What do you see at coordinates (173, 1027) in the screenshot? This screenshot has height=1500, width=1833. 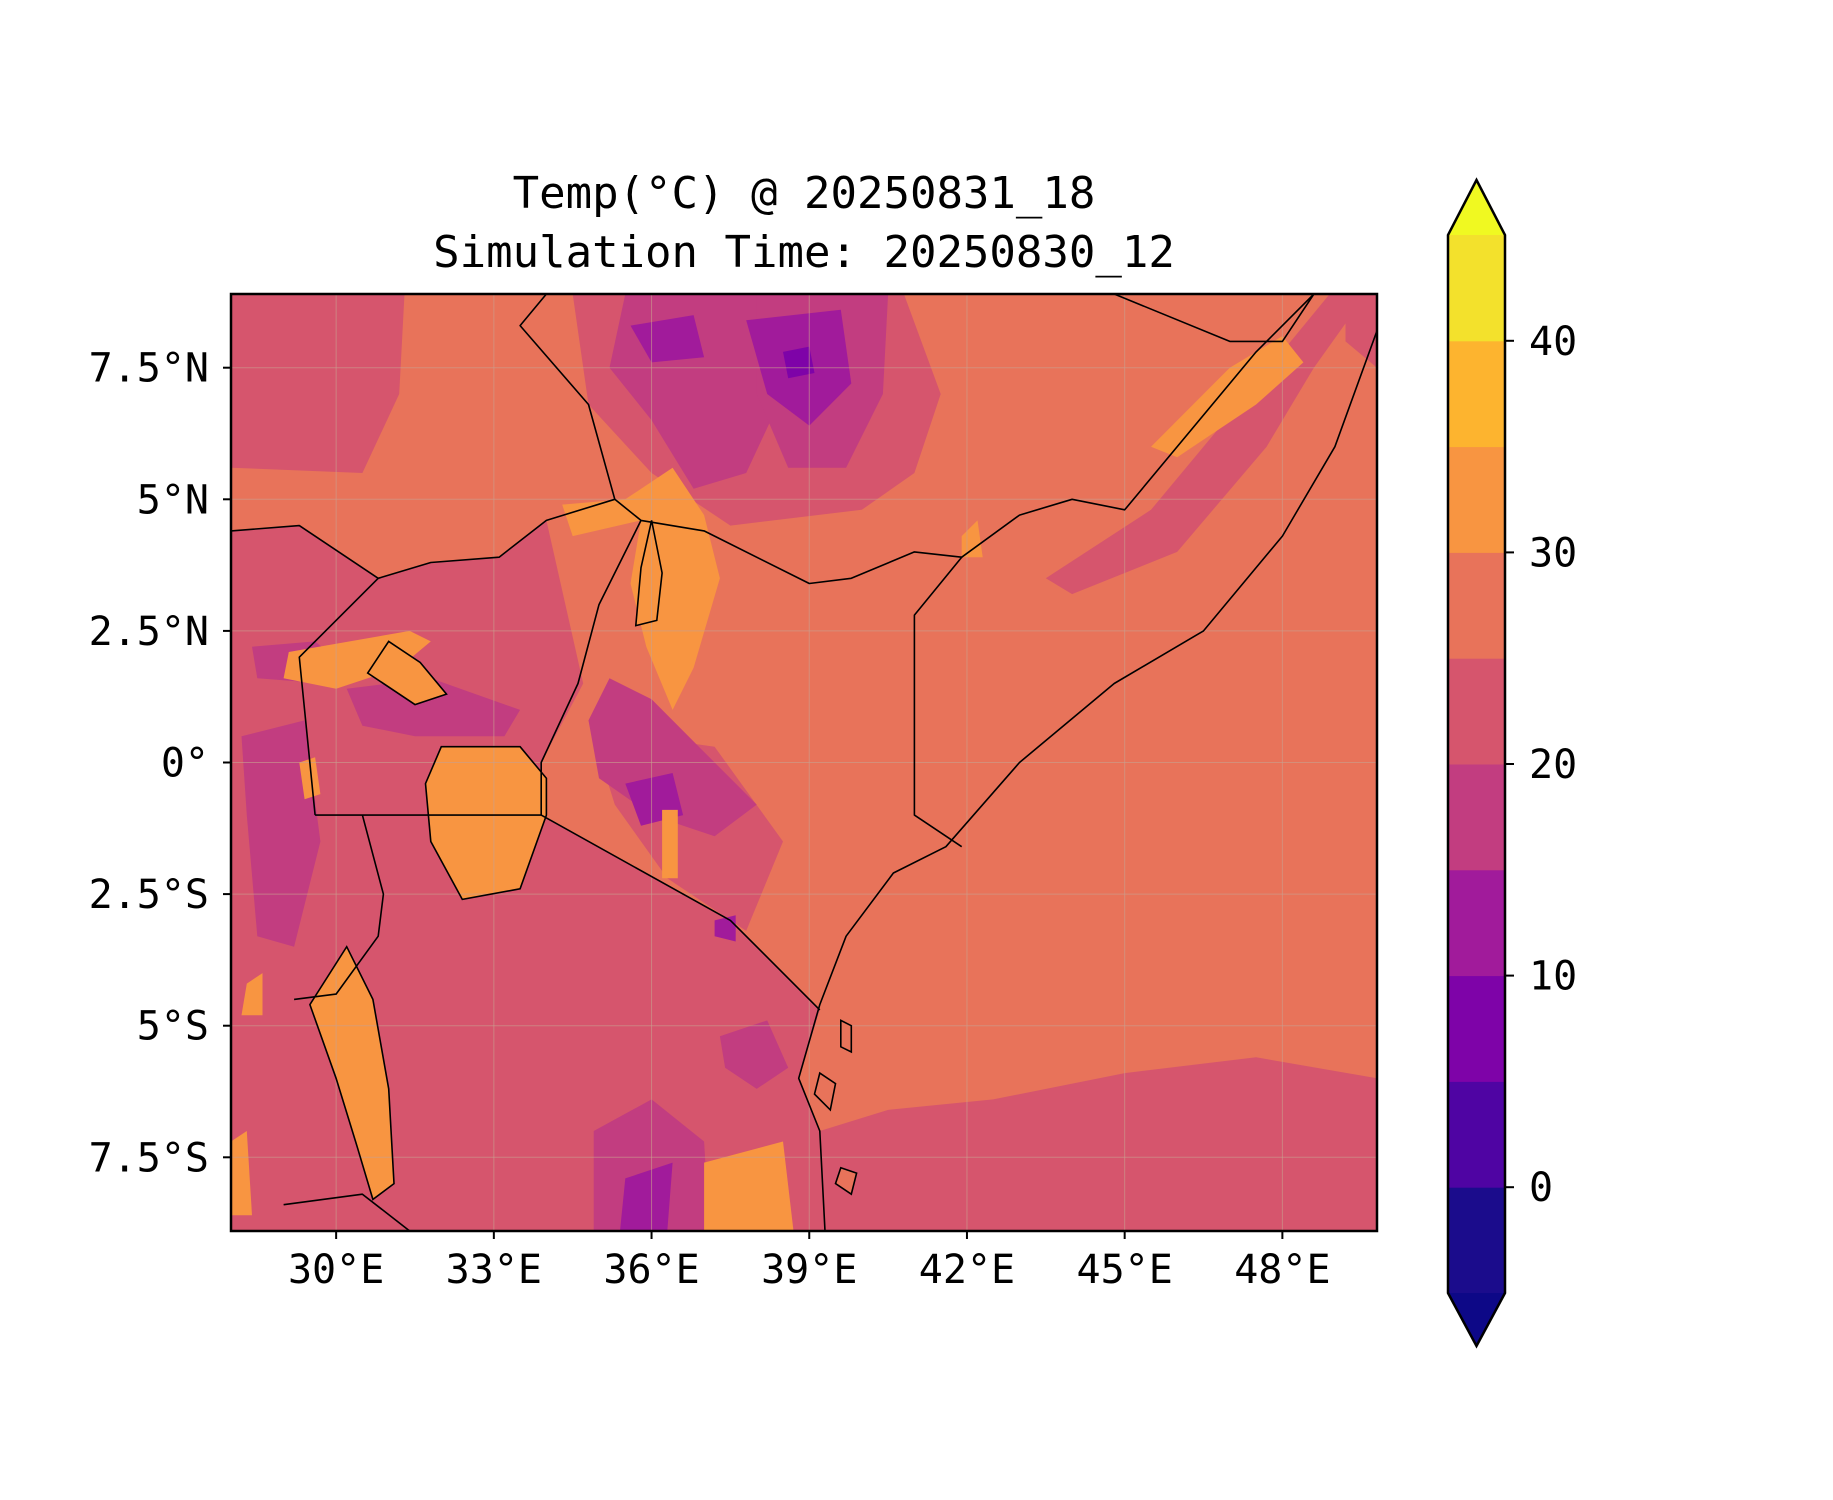 I see `lat-tick-label: 5°S` at bounding box center [173, 1027].